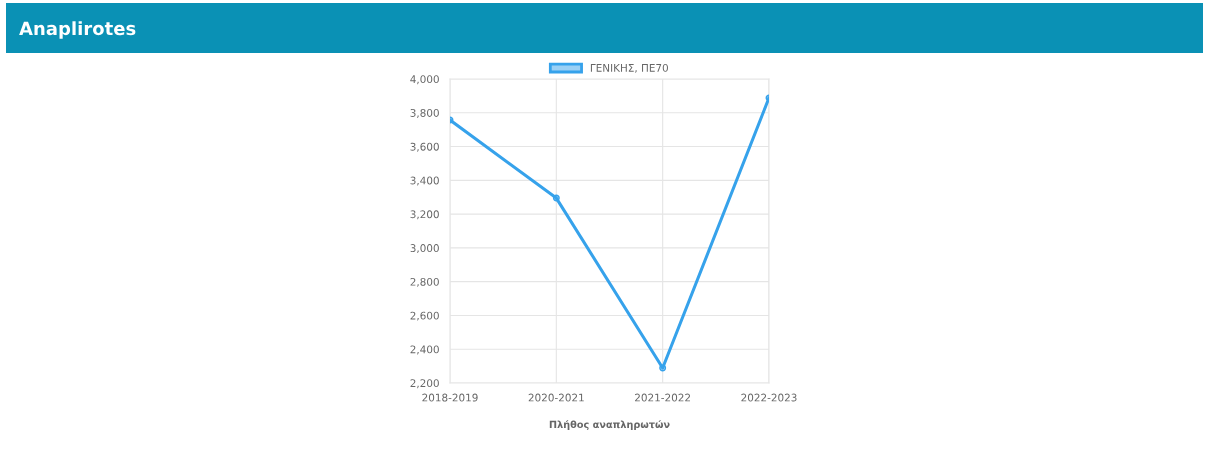 Image resolution: width=1212 pixels, height=457 pixels. Describe the element at coordinates (424, 249) in the screenshot. I see `y-tick-label: 3,000` at that location.